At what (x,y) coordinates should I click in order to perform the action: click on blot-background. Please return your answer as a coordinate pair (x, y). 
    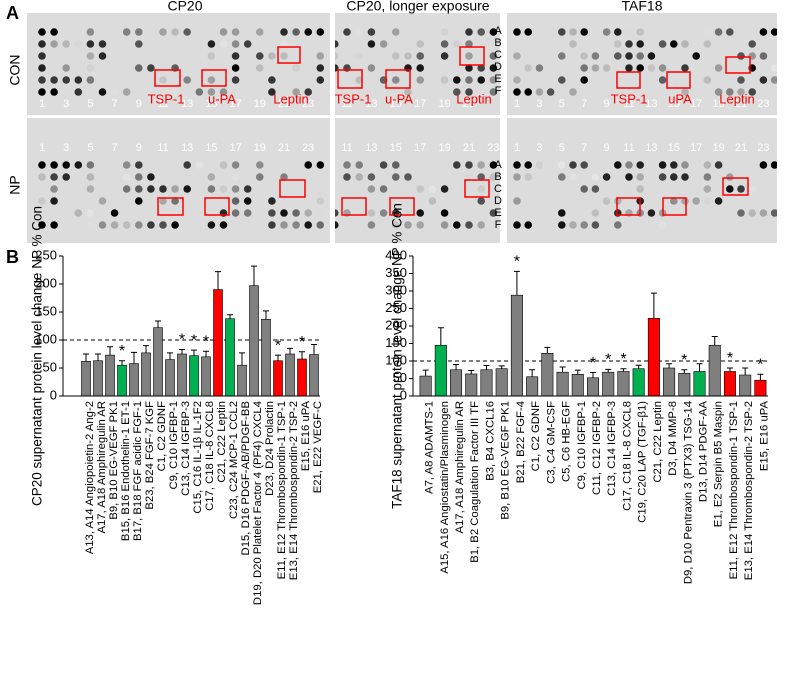
    Looking at the image, I should click on (417, 64).